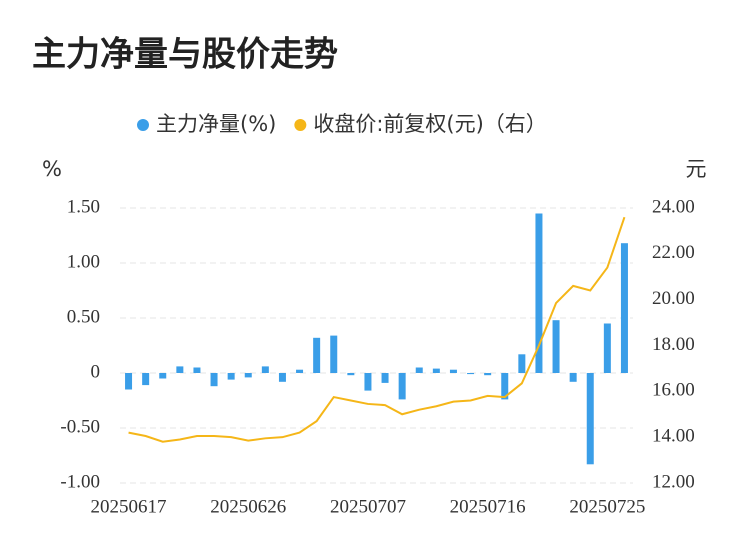  Describe the element at coordinates (52, 169) in the screenshot. I see `y-axis-label: %` at that location.